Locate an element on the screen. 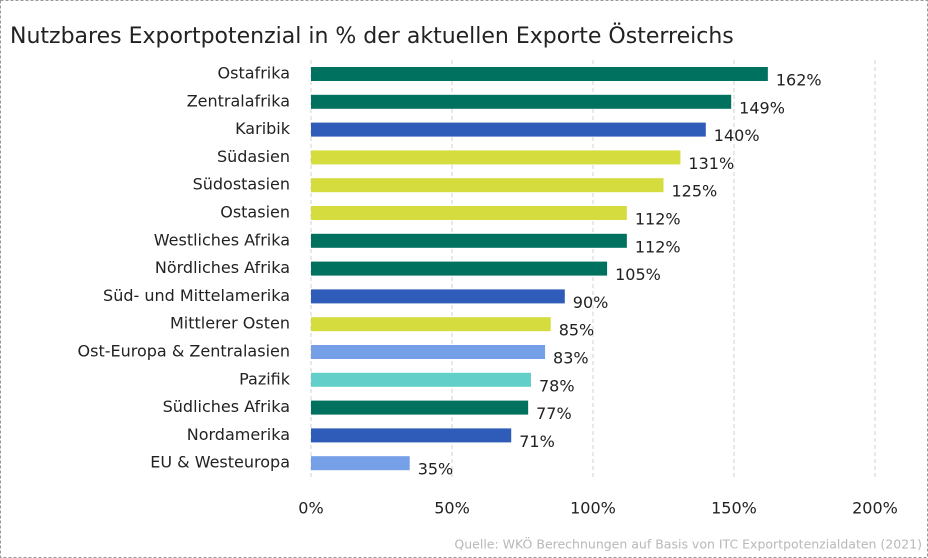  value-label: 105% is located at coordinates (638, 274).